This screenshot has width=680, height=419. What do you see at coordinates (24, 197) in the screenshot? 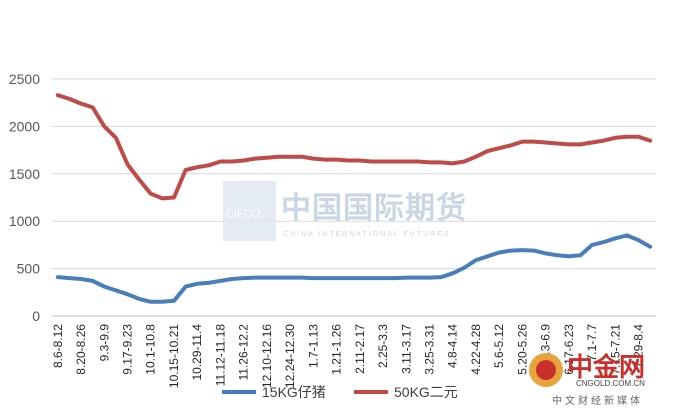
I see `y-axis: 0 500 1000 1500 2000 2500` at bounding box center [24, 197].